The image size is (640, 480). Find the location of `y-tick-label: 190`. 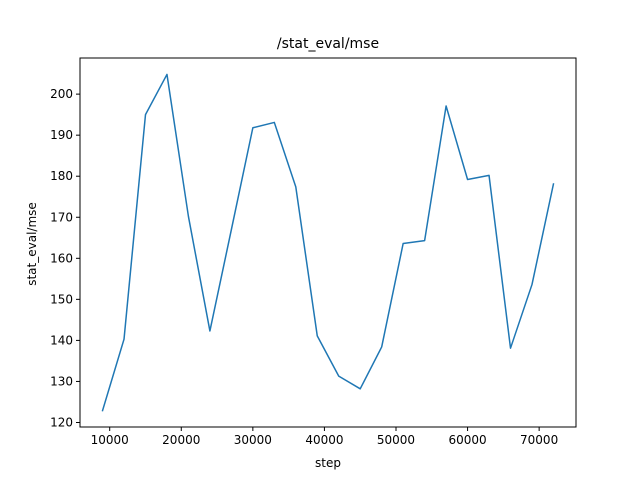

y-tick-label: 190 is located at coordinates (61, 135).